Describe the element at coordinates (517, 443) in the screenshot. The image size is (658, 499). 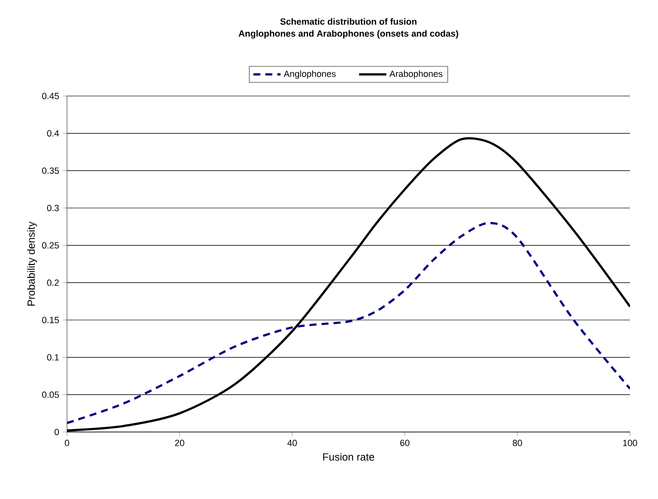
I see `x-tick-label: 80` at that location.